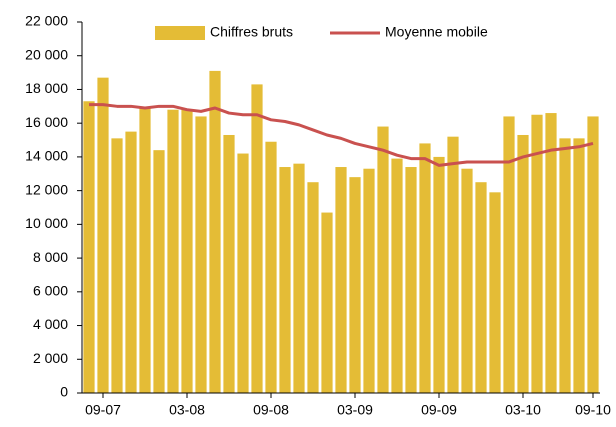 The width and height of the screenshot is (616, 427). I want to click on legend-label: Chiffres bruts, so click(251, 32).